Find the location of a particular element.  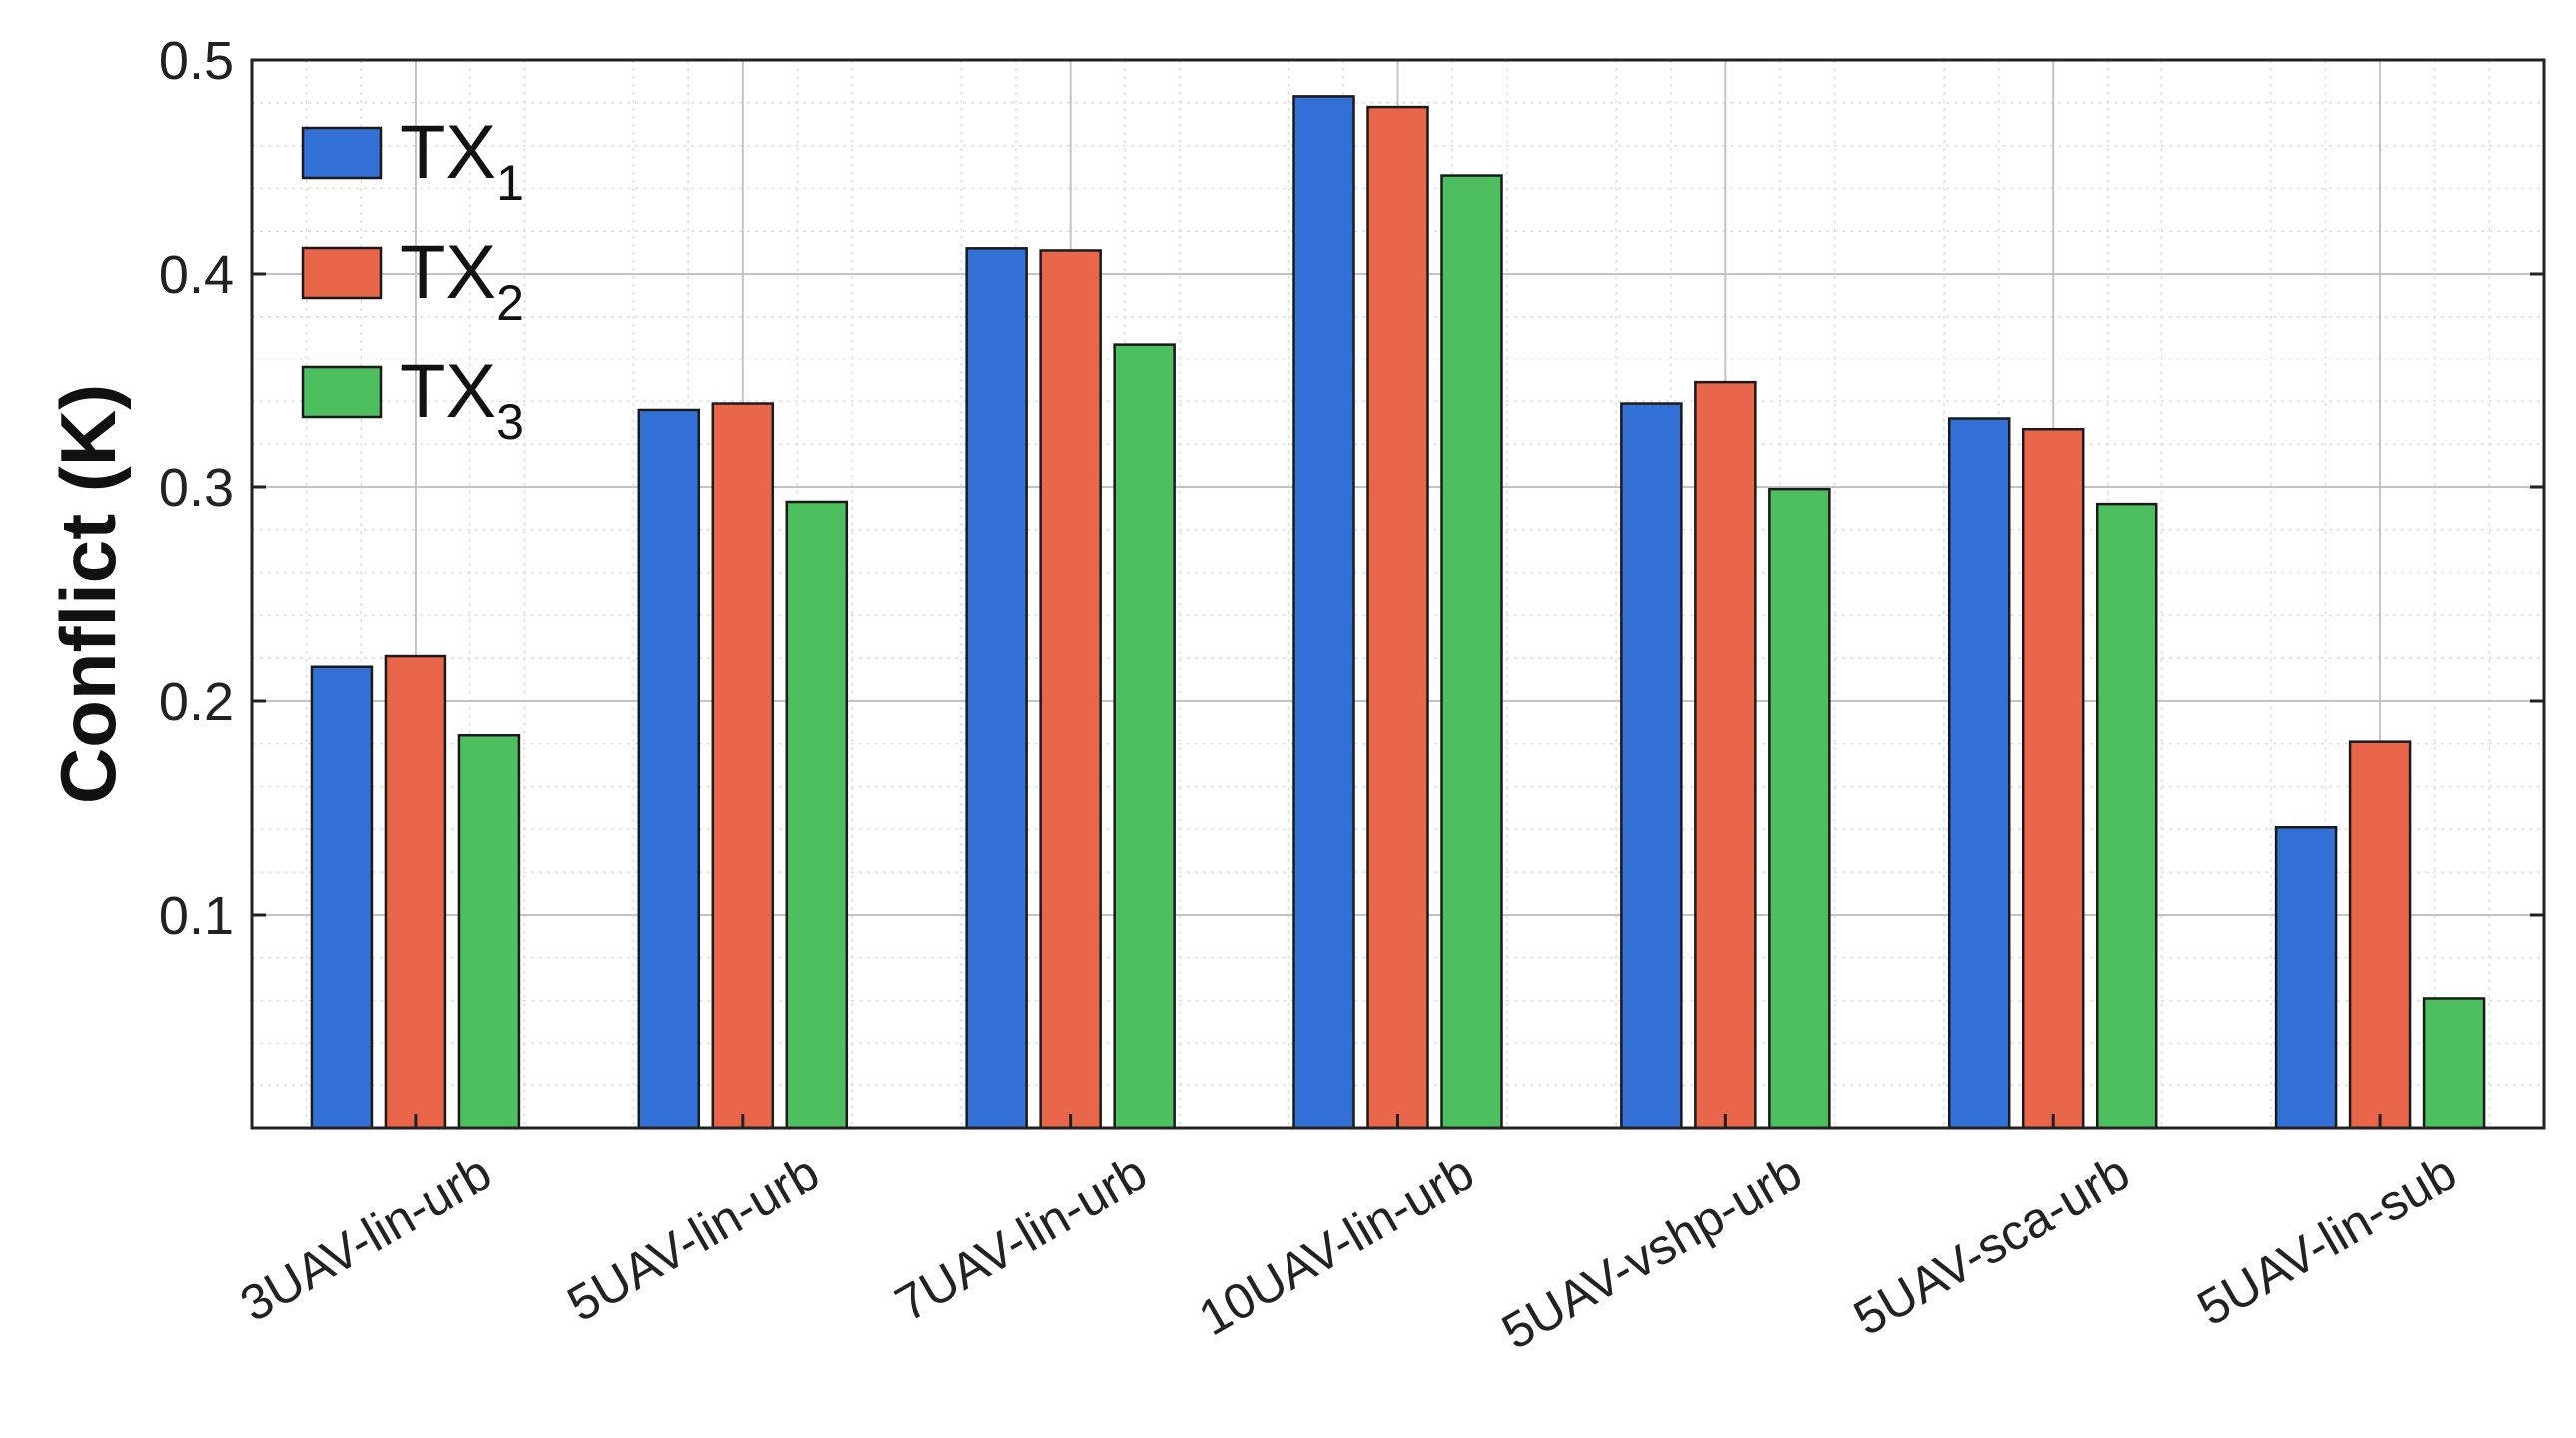

bar-tx2-5uav-vshp-urb is located at coordinates (1726, 755).